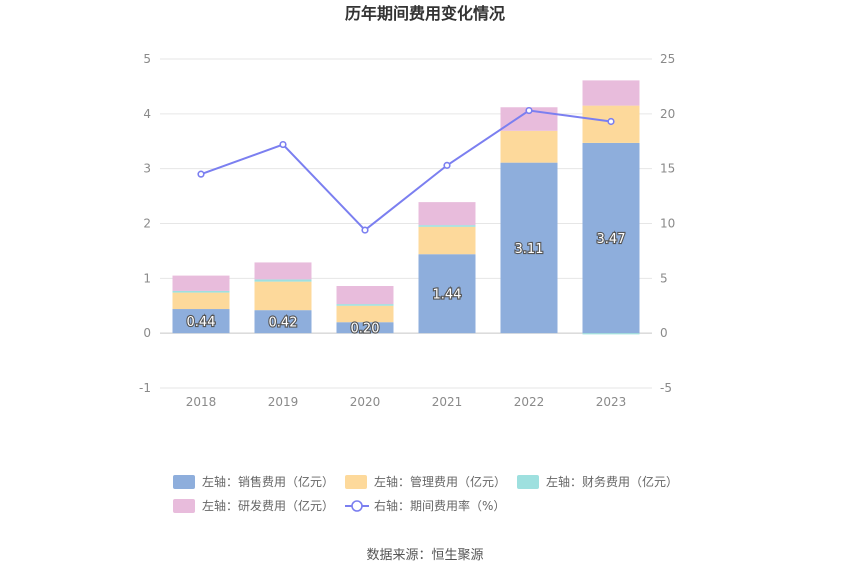  I want to click on legend-circle-icon, so click(357, 506).